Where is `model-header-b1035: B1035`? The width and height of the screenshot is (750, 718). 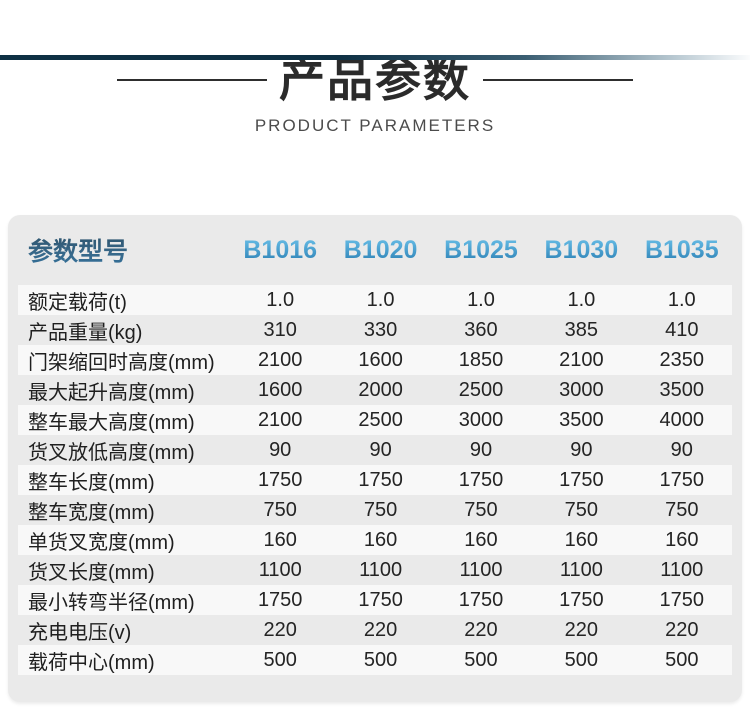
model-header-b1035: B1035 is located at coordinates (682, 250).